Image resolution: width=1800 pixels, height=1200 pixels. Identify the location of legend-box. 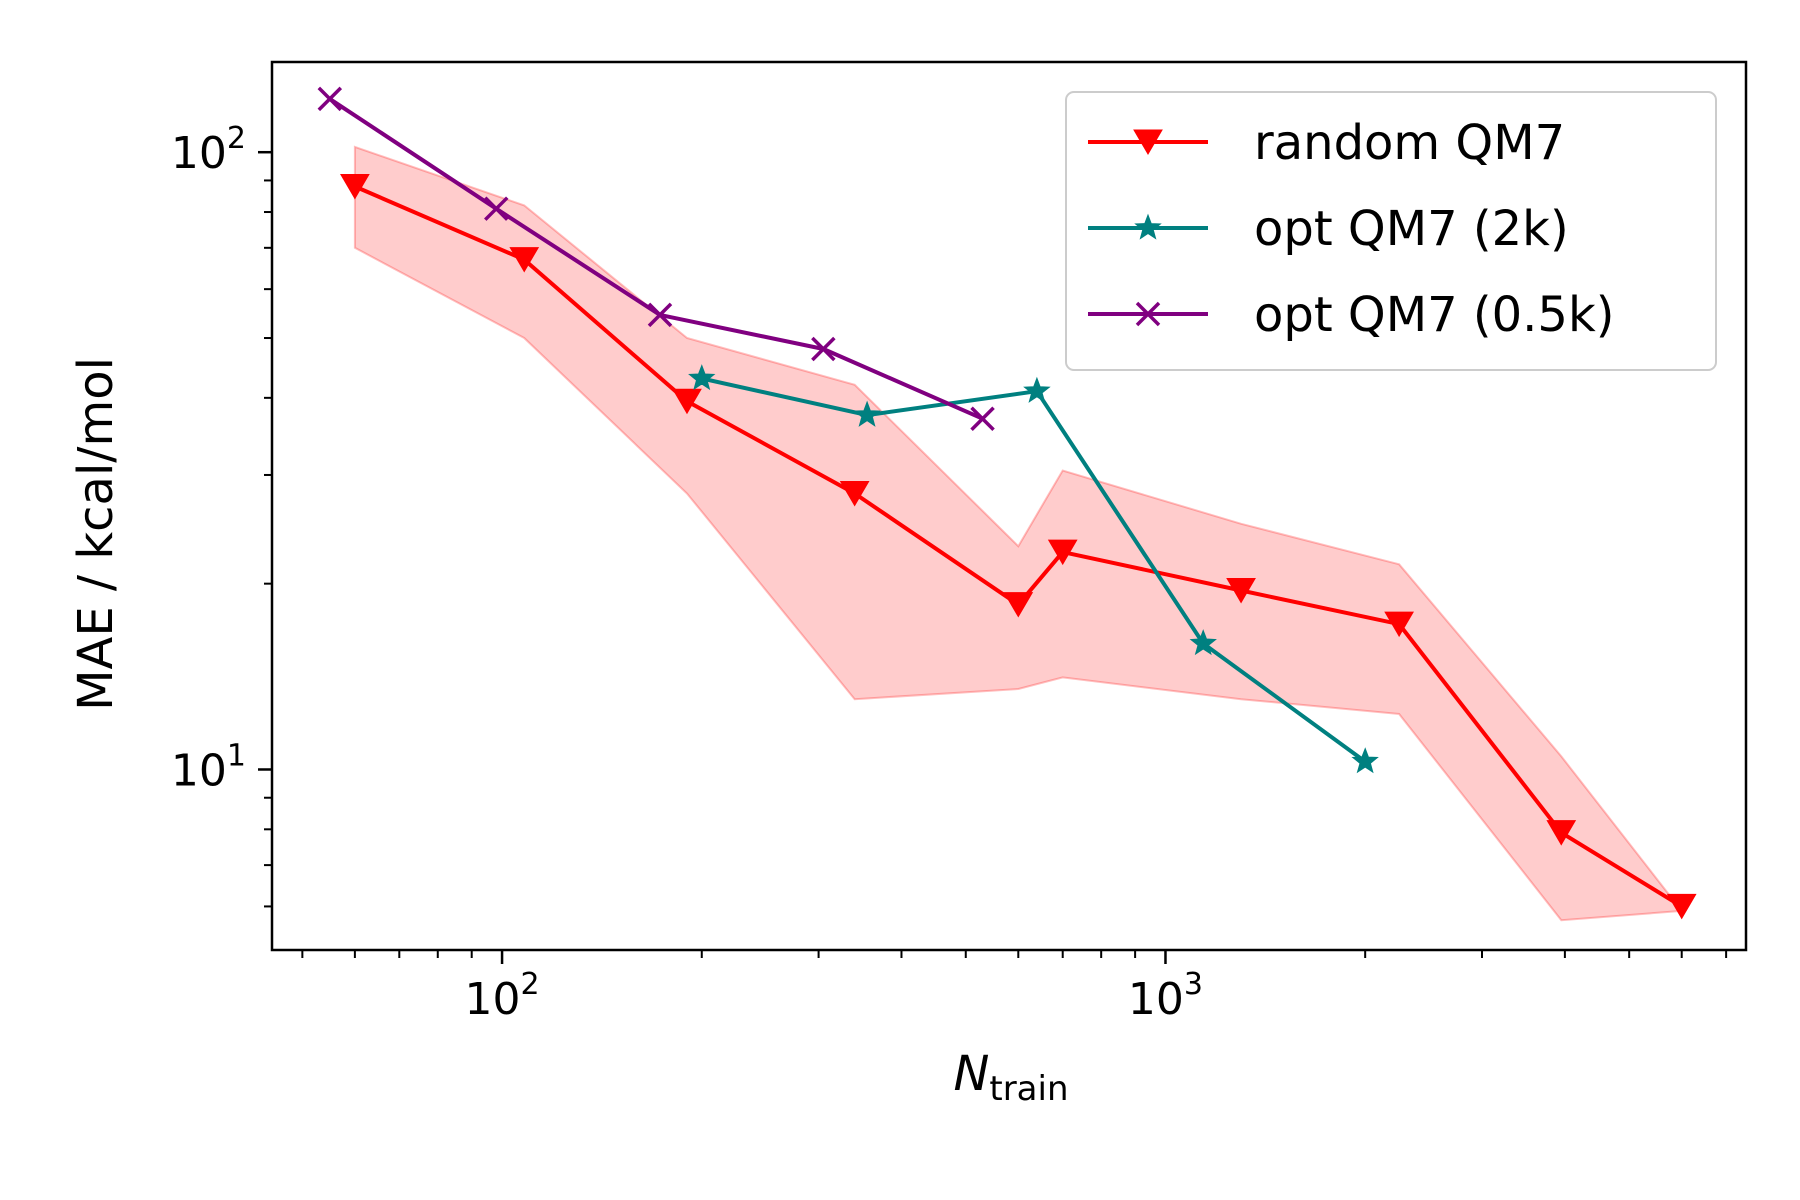
(1391, 231).